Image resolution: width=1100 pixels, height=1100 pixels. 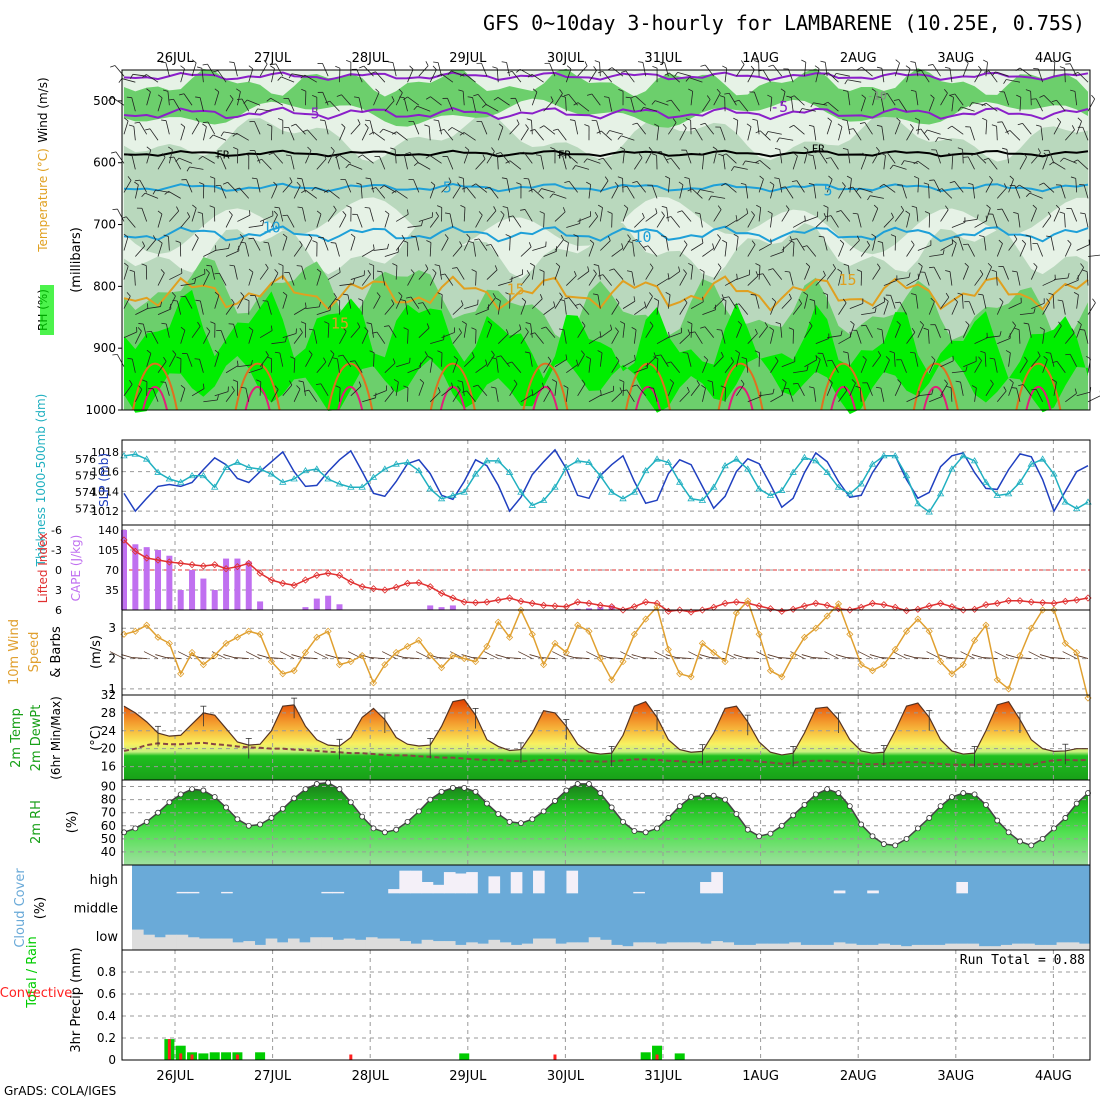 What do you see at coordinates (108, 550) in the screenshot?
I see `cape-tick-label: 105` at bounding box center [108, 550].